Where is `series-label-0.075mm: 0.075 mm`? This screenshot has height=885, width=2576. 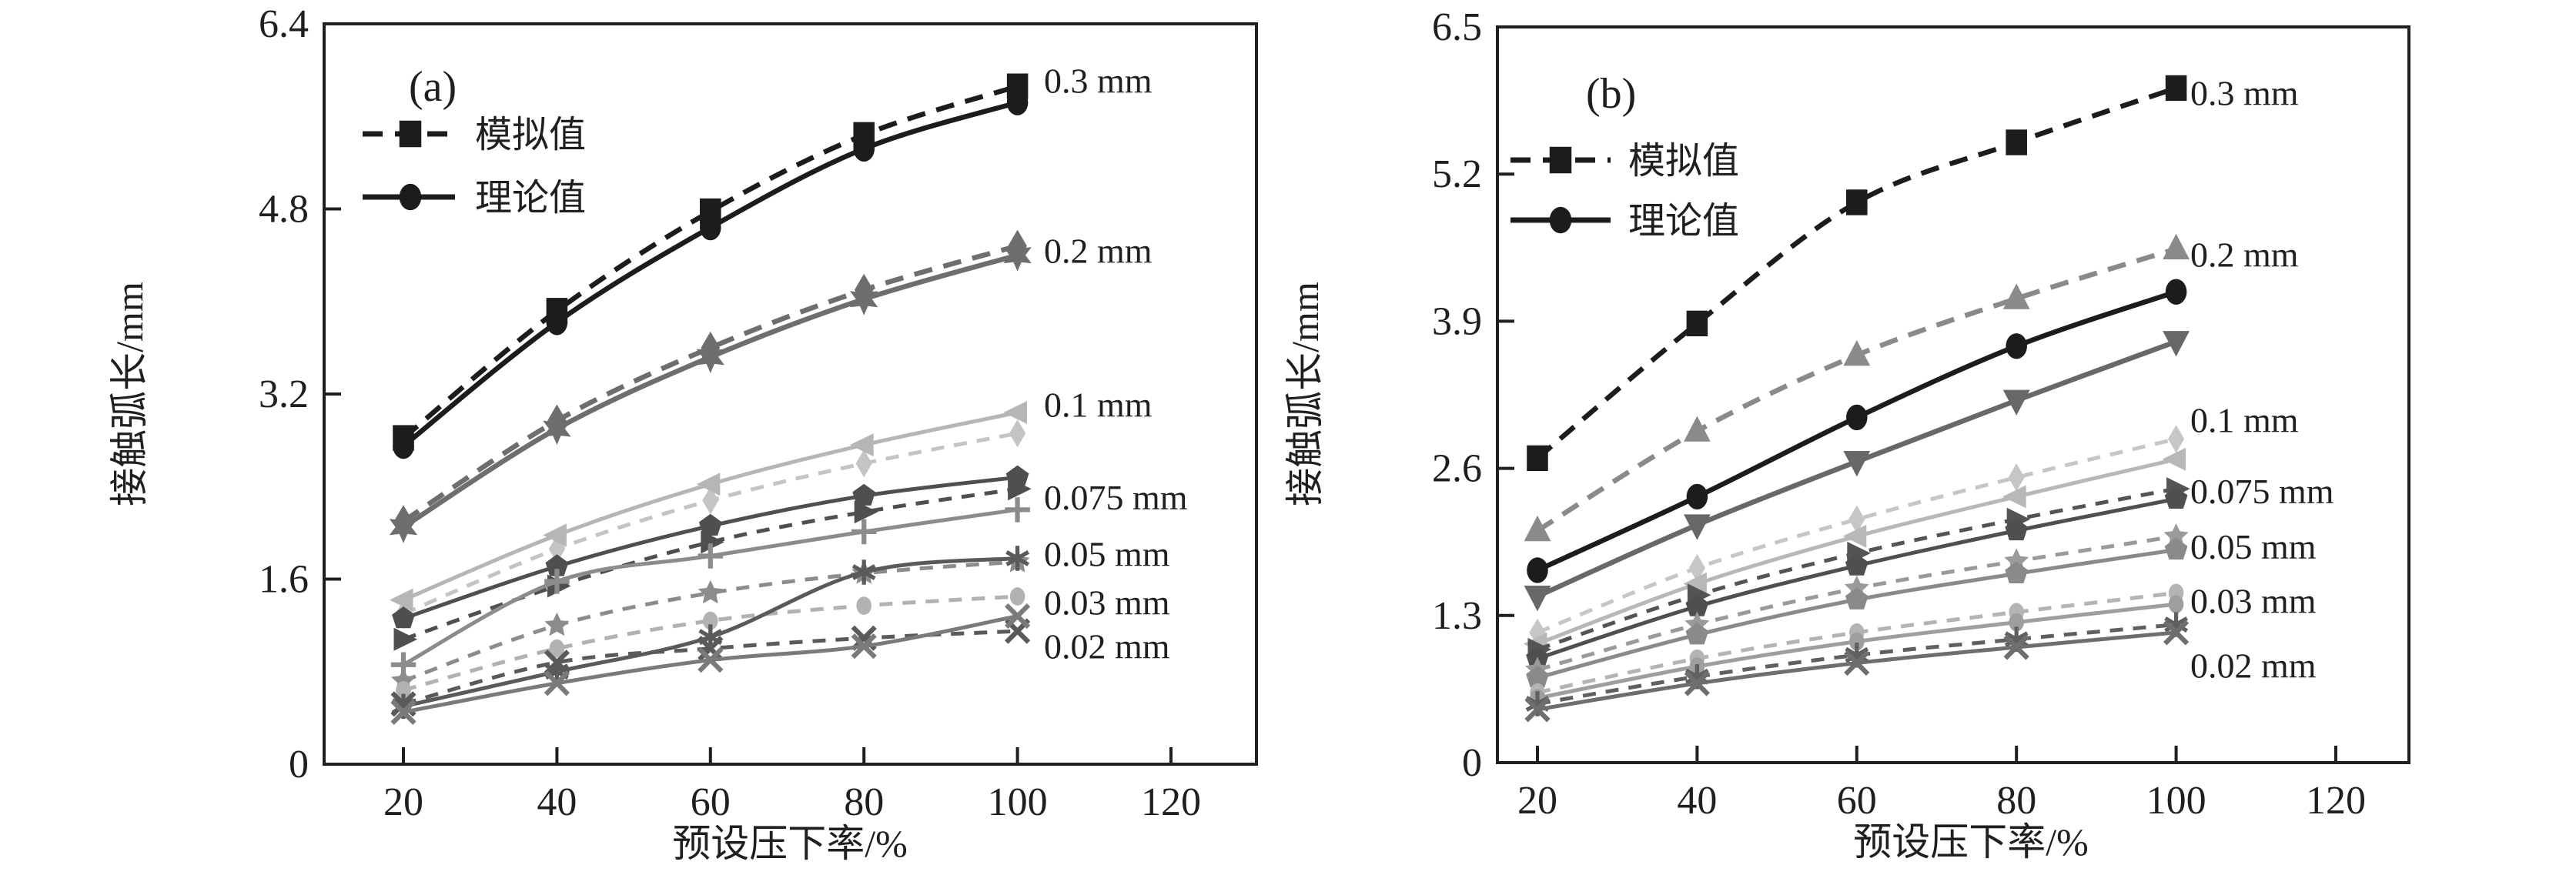
series-label-0.075mm: 0.075 mm is located at coordinates (2262, 491).